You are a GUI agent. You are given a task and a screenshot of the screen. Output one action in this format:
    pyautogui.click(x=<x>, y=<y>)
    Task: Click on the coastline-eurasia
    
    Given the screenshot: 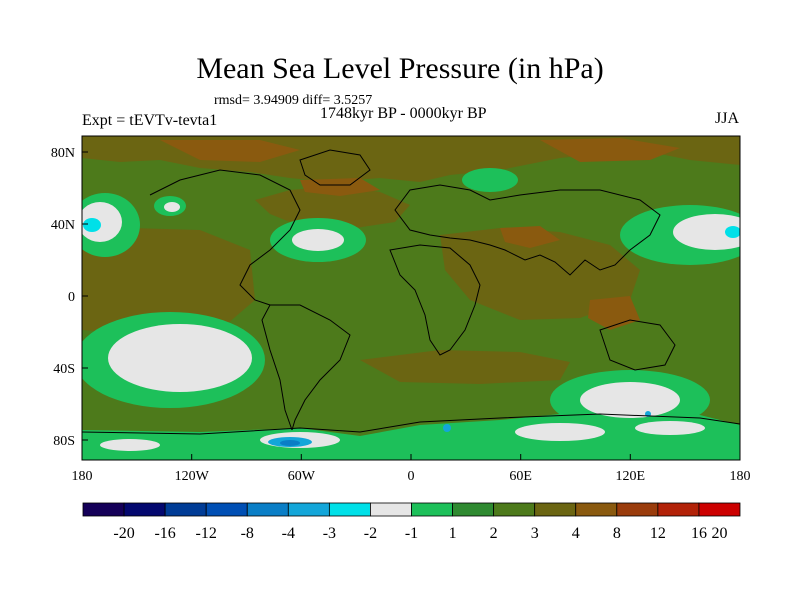 What is the action you would take?
    pyautogui.click(x=527, y=230)
    